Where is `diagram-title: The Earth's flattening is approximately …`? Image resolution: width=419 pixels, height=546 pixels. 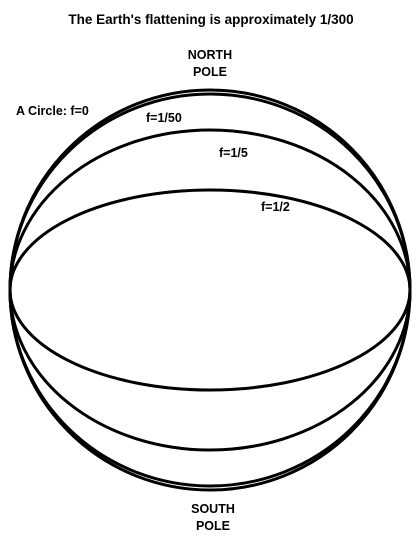 diagram-title: The Earth's flattening is approximately … is located at coordinates (210, 19).